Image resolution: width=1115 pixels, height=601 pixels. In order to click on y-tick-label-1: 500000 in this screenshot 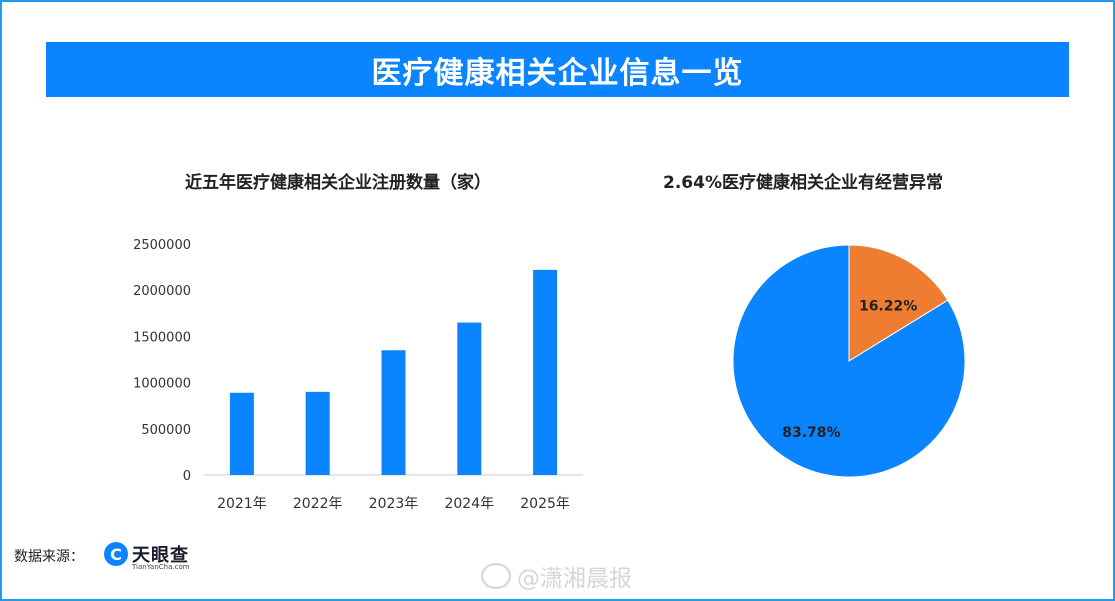, I will do `click(166, 430)`.